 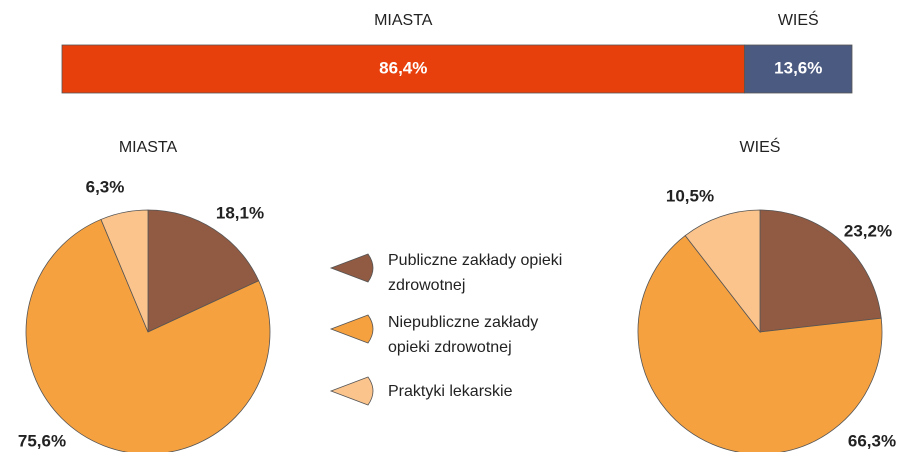 I want to click on category-label: WIEŚ, so click(x=798, y=19).